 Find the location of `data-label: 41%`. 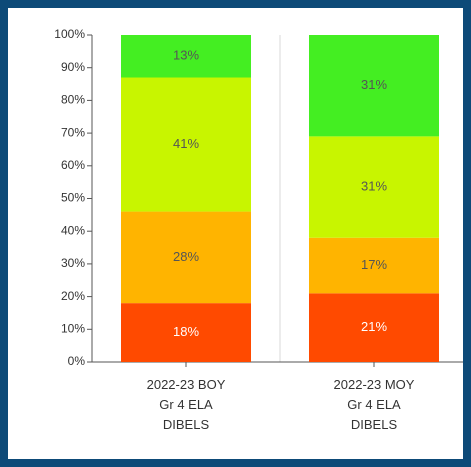

data-label: 41% is located at coordinates (186, 143).